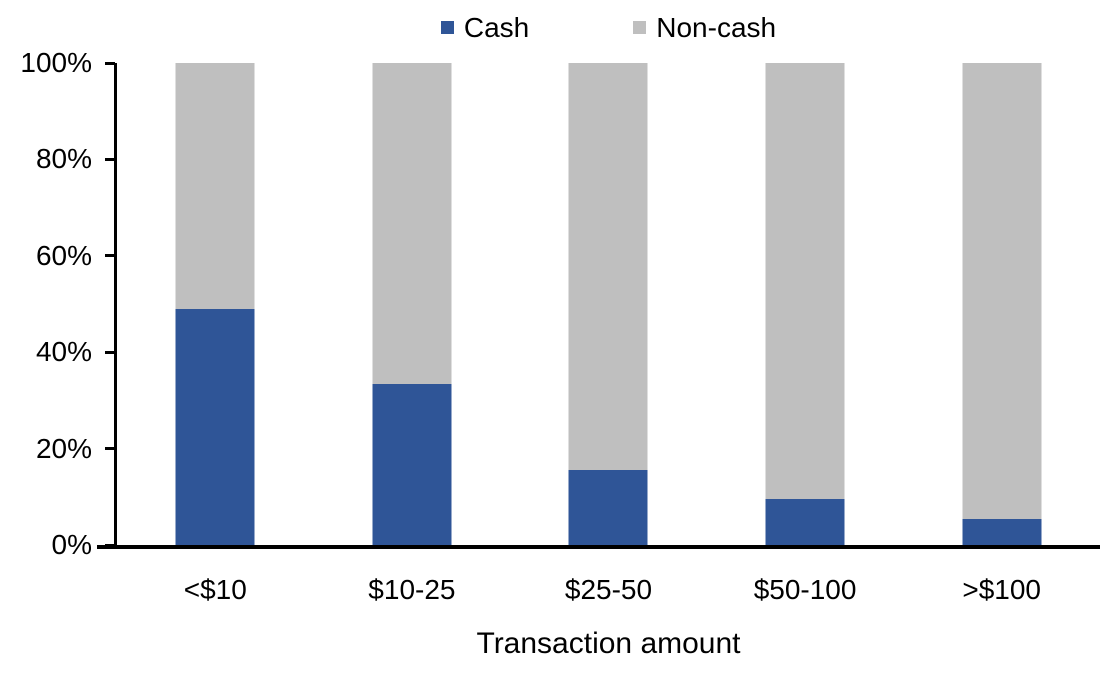 This screenshot has width=1102, height=673. What do you see at coordinates (608, 28) in the screenshot?
I see `chart-legend: Cash Non-cash` at bounding box center [608, 28].